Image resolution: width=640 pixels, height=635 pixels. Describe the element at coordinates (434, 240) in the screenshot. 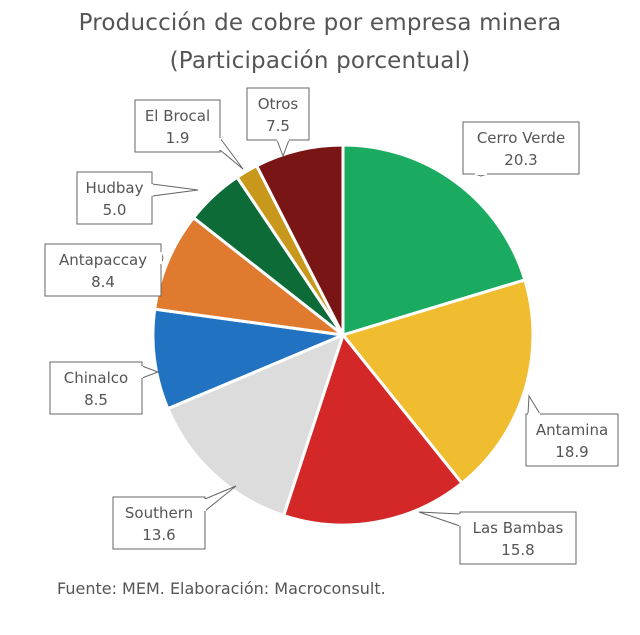

I see `pie-slice-cerro-verde` at that location.